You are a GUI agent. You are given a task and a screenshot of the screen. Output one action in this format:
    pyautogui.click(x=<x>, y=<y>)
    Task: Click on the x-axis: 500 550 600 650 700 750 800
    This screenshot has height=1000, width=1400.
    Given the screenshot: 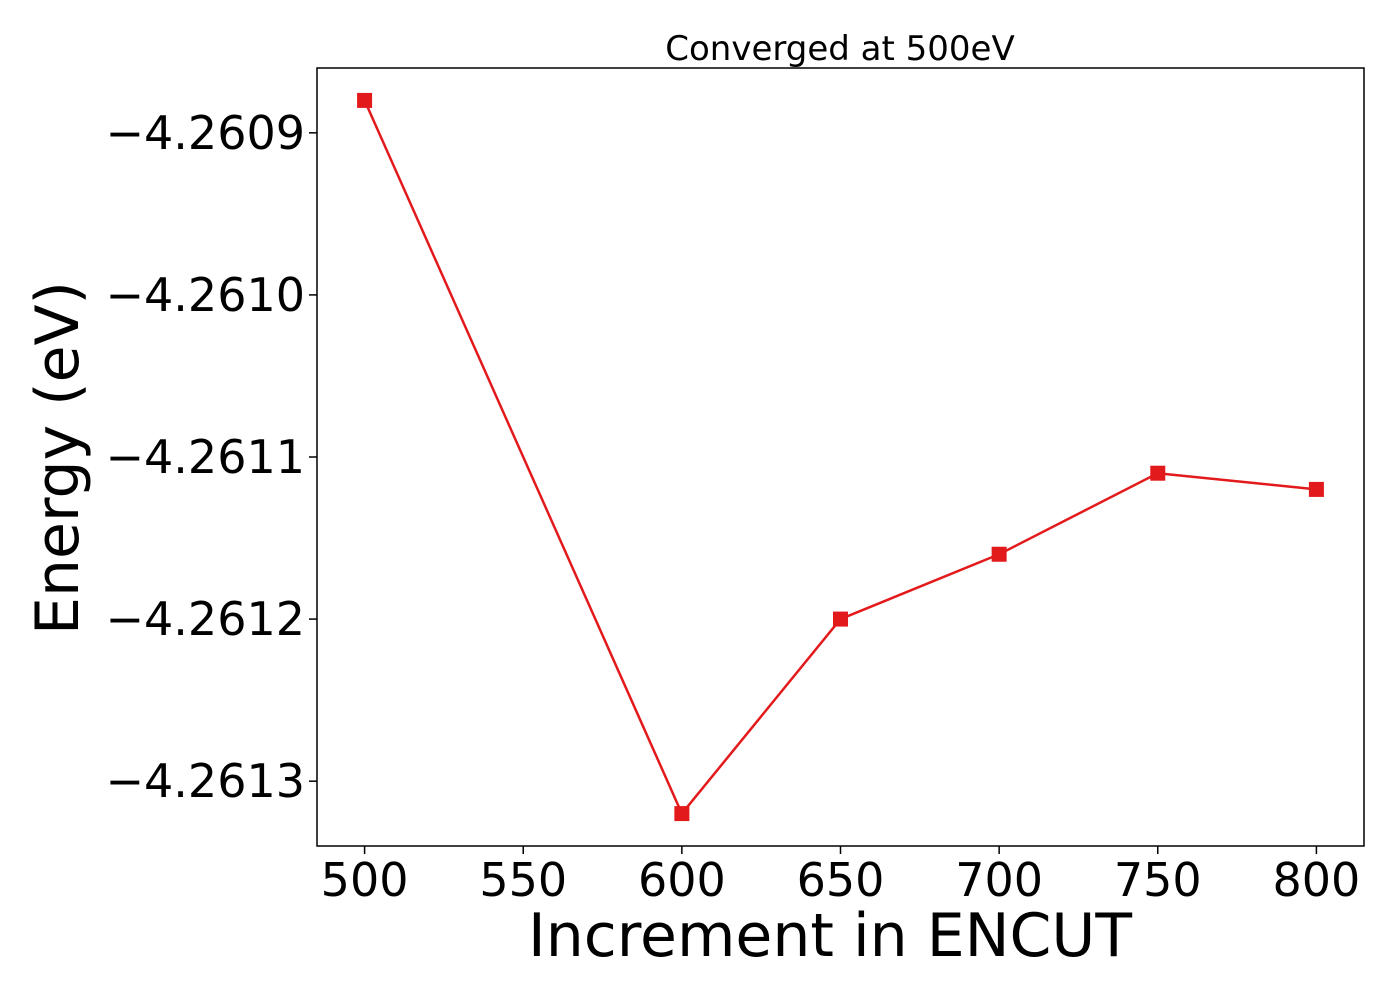 What is the action you would take?
    pyautogui.click(x=841, y=876)
    